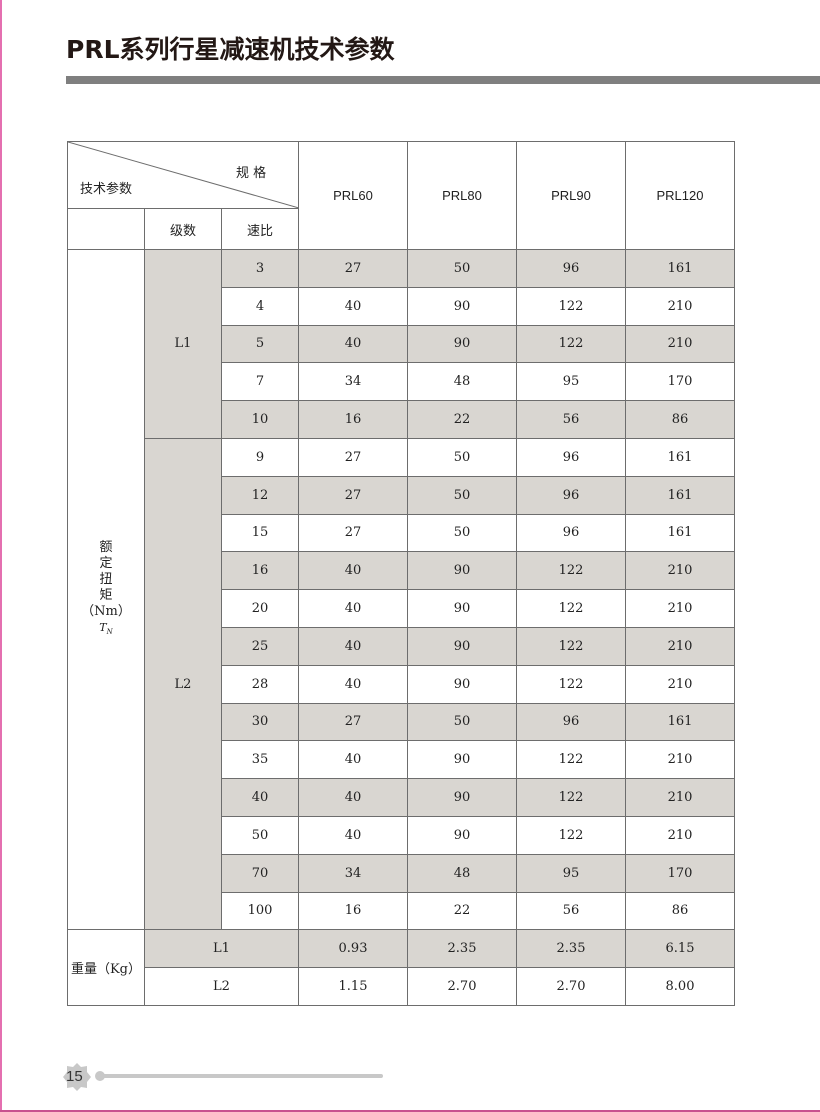 The height and width of the screenshot is (1112, 820). I want to click on table-row: 30 27 50 96 161, so click(401, 722).